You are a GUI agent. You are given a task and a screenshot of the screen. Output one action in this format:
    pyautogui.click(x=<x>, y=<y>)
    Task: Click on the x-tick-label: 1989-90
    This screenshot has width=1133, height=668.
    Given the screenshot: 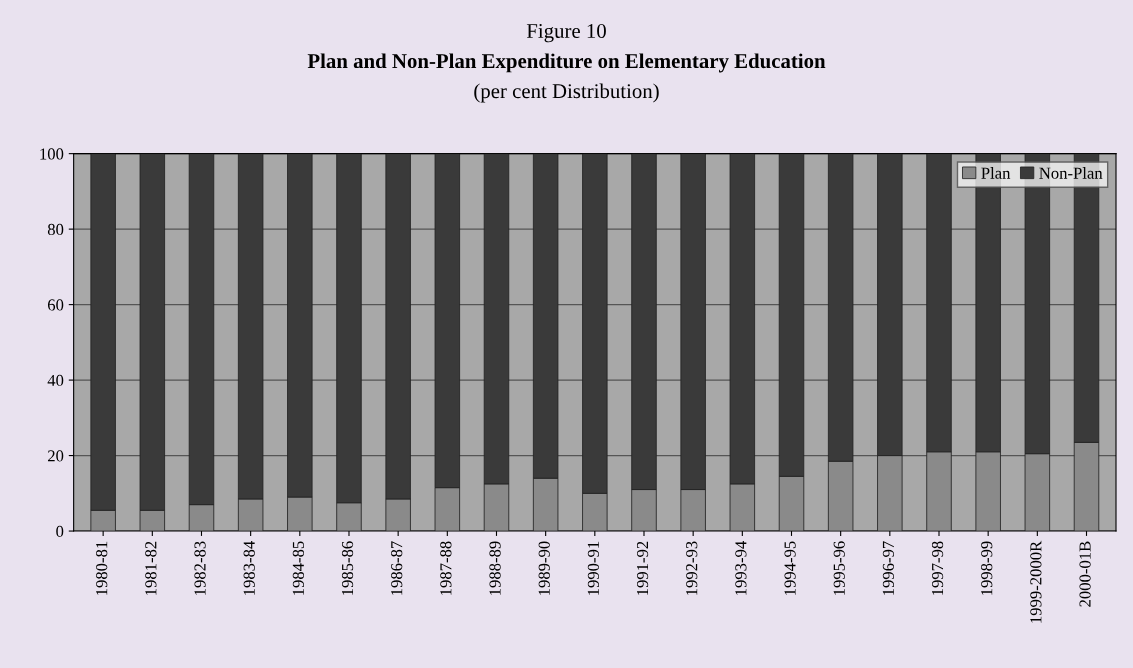 What is the action you would take?
    pyautogui.click(x=544, y=568)
    